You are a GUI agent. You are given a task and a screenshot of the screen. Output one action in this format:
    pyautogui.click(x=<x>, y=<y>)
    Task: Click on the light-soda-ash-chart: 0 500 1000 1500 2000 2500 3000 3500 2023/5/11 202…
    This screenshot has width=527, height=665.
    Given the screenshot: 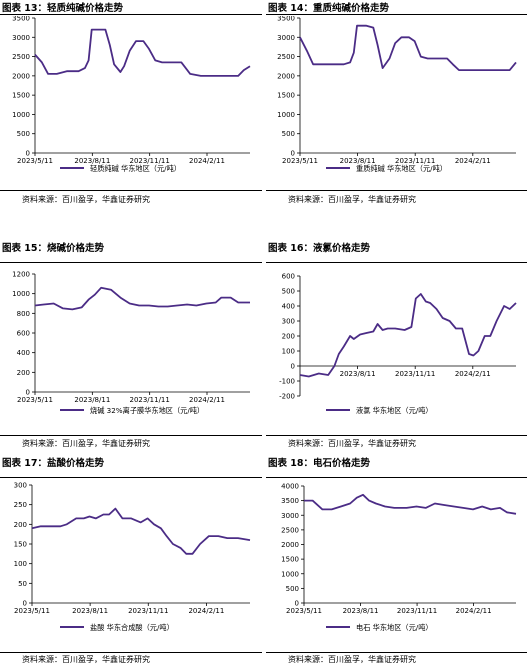 What is the action you would take?
    pyautogui.click(x=131, y=94)
    